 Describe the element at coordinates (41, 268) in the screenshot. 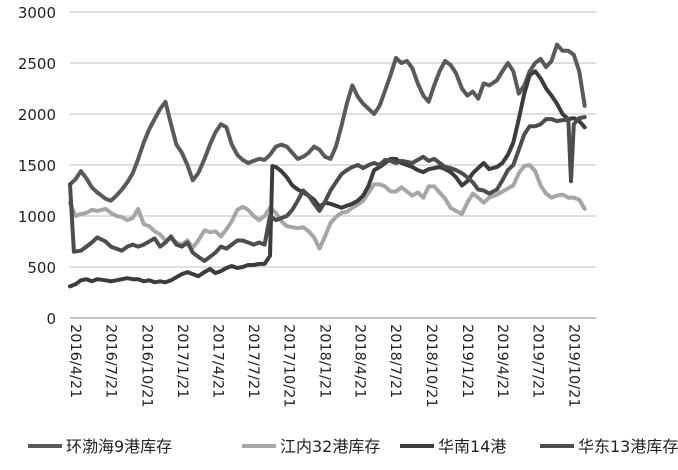

I see `y-tick-label: 500` at that location.